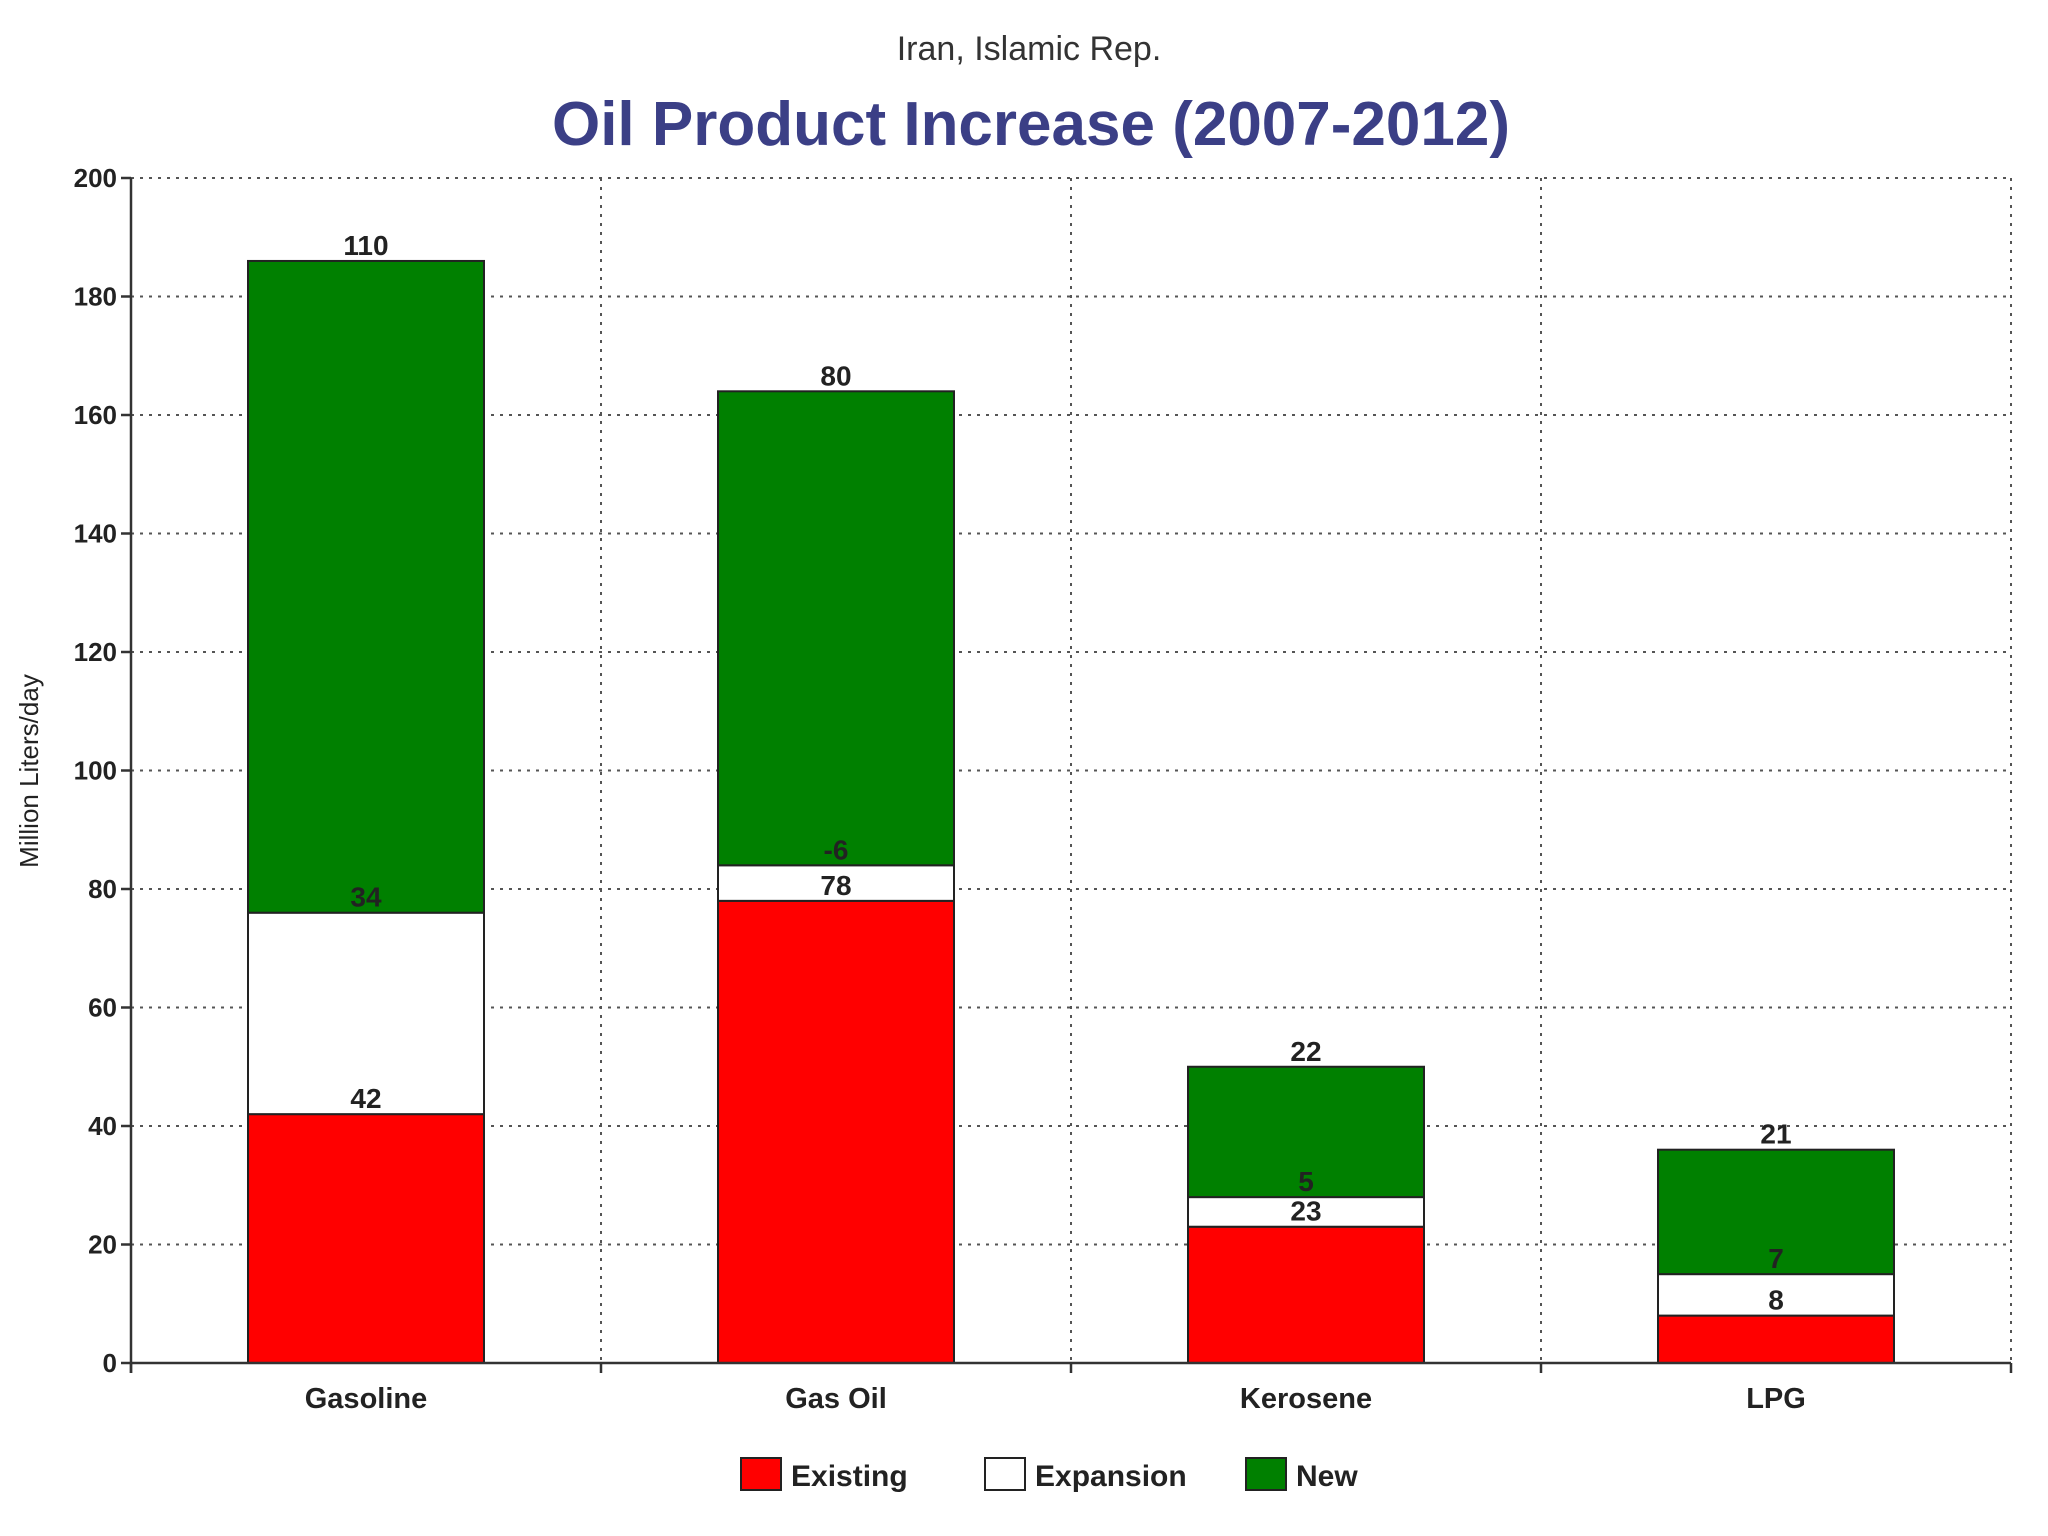  Describe the element at coordinates (29, 771) in the screenshot. I see `y-axis-label: Million Liters/day` at that location.